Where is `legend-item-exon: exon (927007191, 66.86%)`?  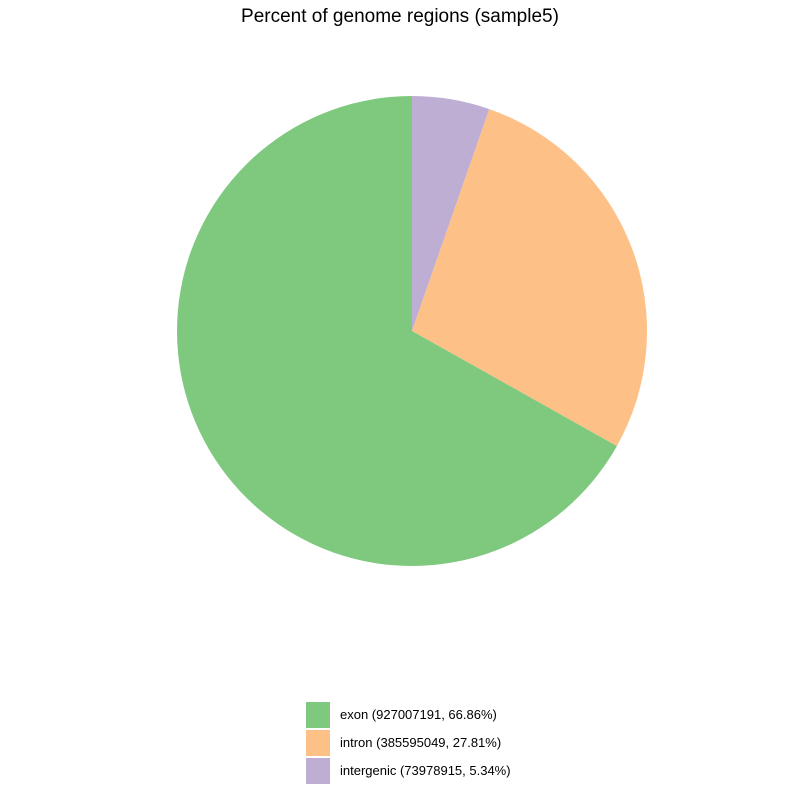 legend-item-exon: exon (927007191, 66.86%) is located at coordinates (408, 714).